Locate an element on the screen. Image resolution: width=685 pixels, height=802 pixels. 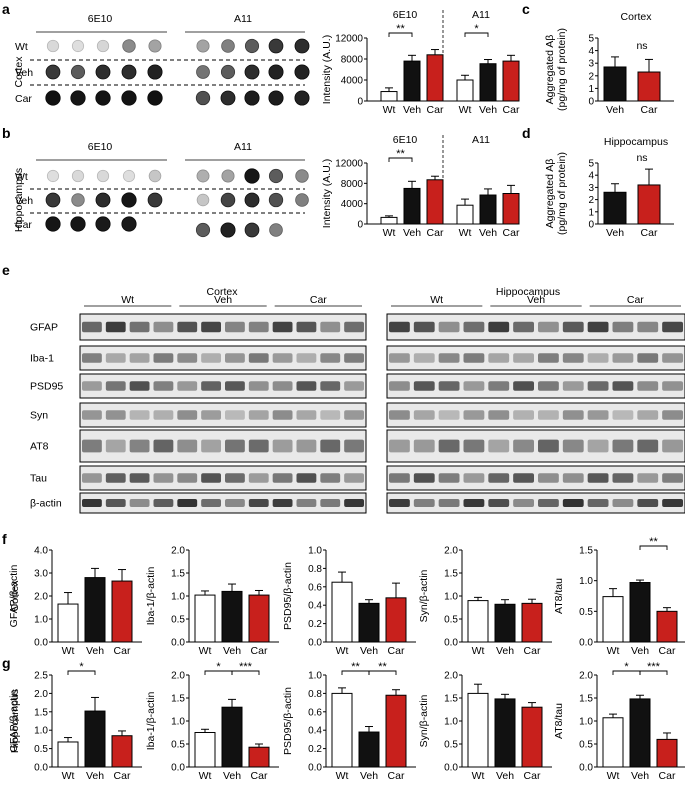
x-tick-label: Wt is located at coordinates (68, 651).